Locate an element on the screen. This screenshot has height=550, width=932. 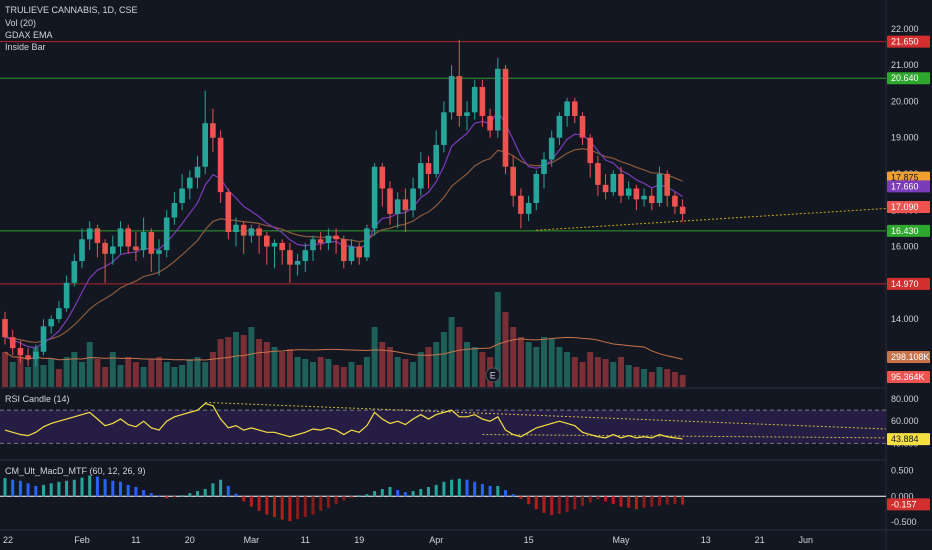
macd-value-tag: -0.157 is located at coordinates (904, 504).